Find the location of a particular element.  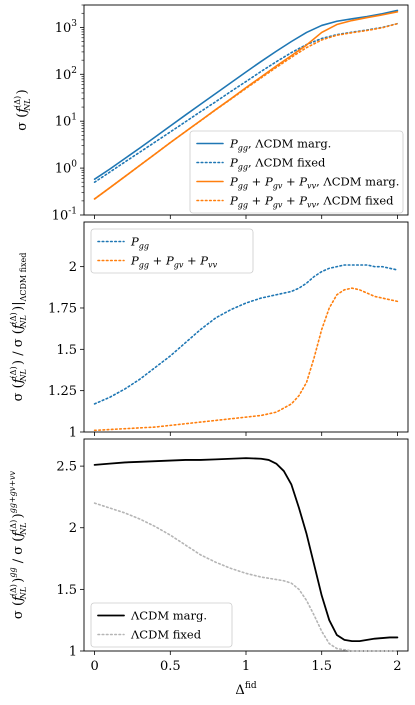

x-axis-label: Δfid is located at coordinates (245, 689).